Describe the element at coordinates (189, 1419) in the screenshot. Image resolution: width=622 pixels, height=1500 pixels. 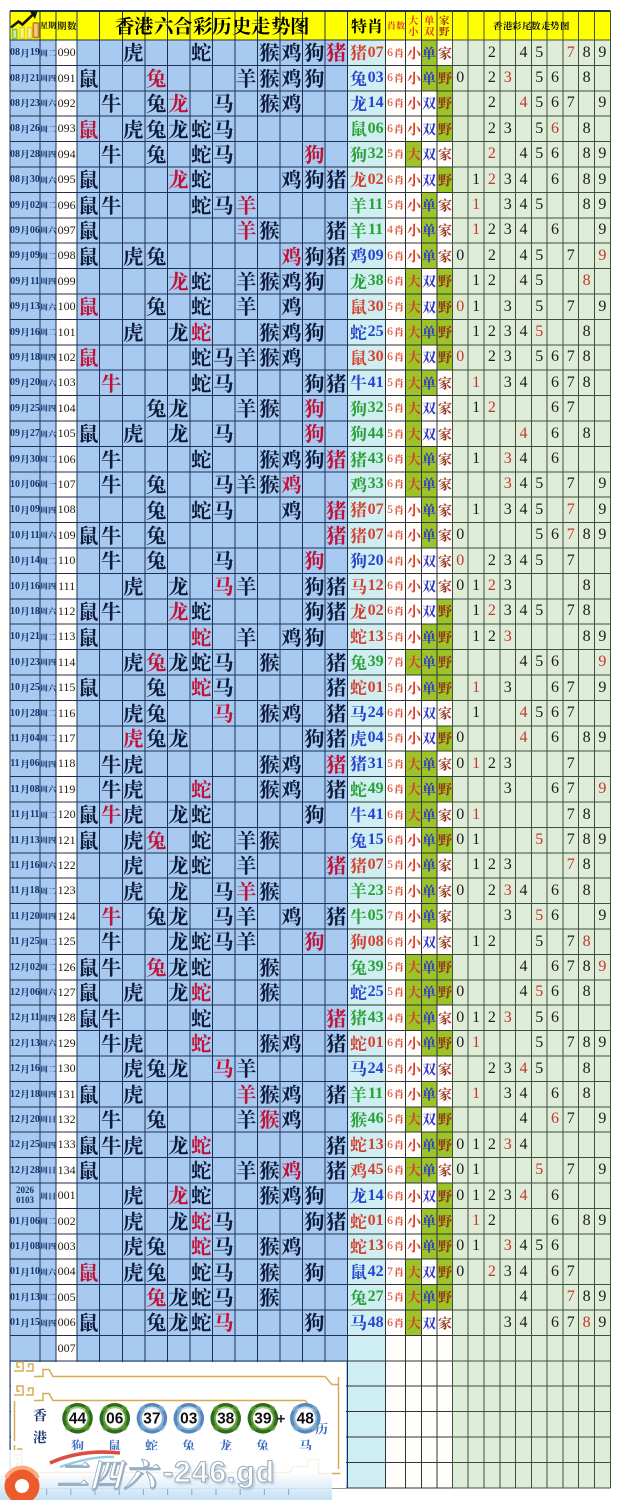
I see `svg-text: 03` at that location.